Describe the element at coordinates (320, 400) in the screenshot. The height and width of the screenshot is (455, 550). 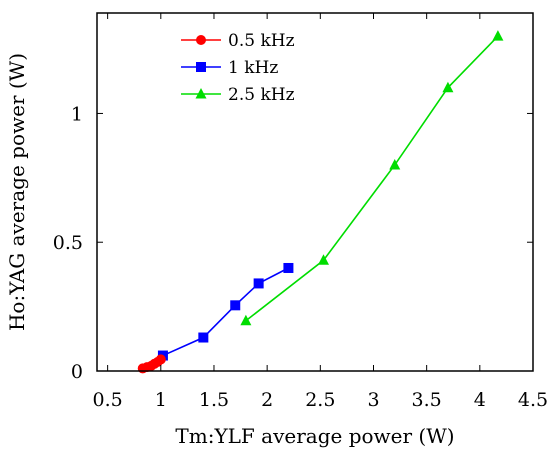
I see `x-tick-label: 2.5` at that location.